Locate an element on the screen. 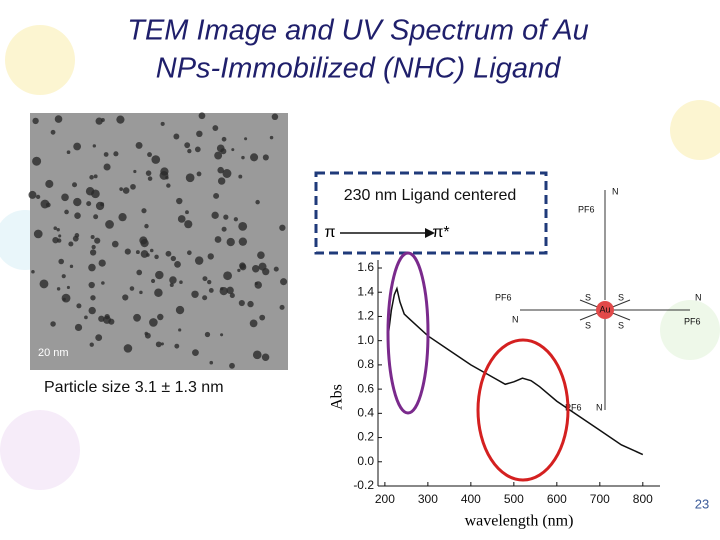 The width and height of the screenshot is (720, 540). transition-from: π is located at coordinates (329, 232).